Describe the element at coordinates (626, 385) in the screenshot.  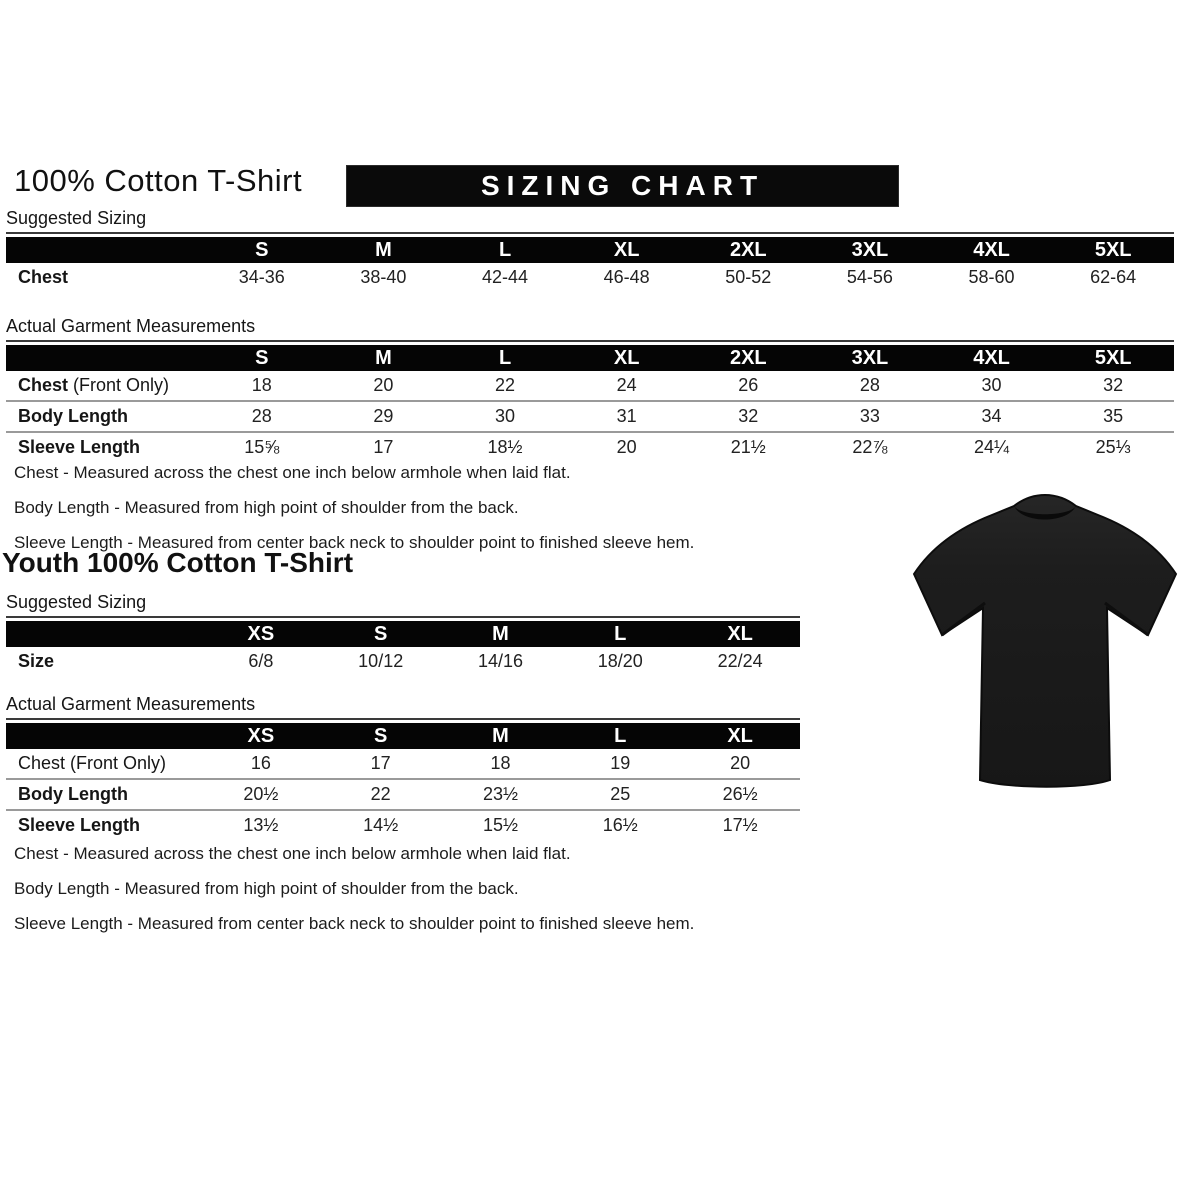
I see `measurement-cell: 24` at that location.